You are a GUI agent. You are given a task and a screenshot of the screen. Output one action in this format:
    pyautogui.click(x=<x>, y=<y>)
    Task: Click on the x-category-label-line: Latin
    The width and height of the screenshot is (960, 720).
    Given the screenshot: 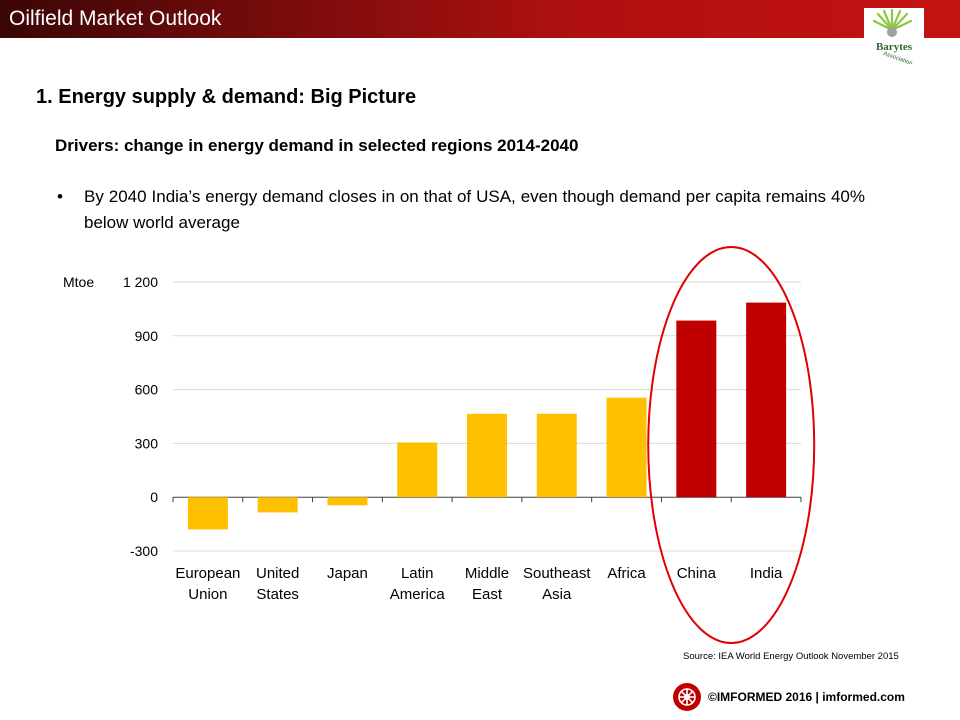 What is the action you would take?
    pyautogui.click(x=417, y=573)
    